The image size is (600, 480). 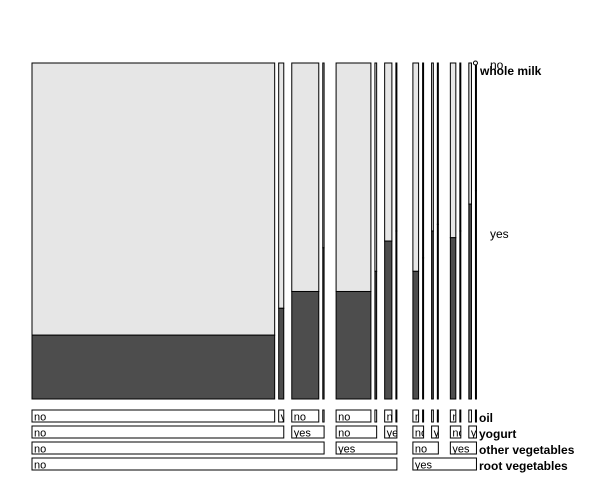 What do you see at coordinates (423, 160) in the screenshot?
I see `bar-segment-whole-milk-no-oil-yes-yogurt-no-other-vegetables-no-root-vegetables-yes` at bounding box center [423, 160].